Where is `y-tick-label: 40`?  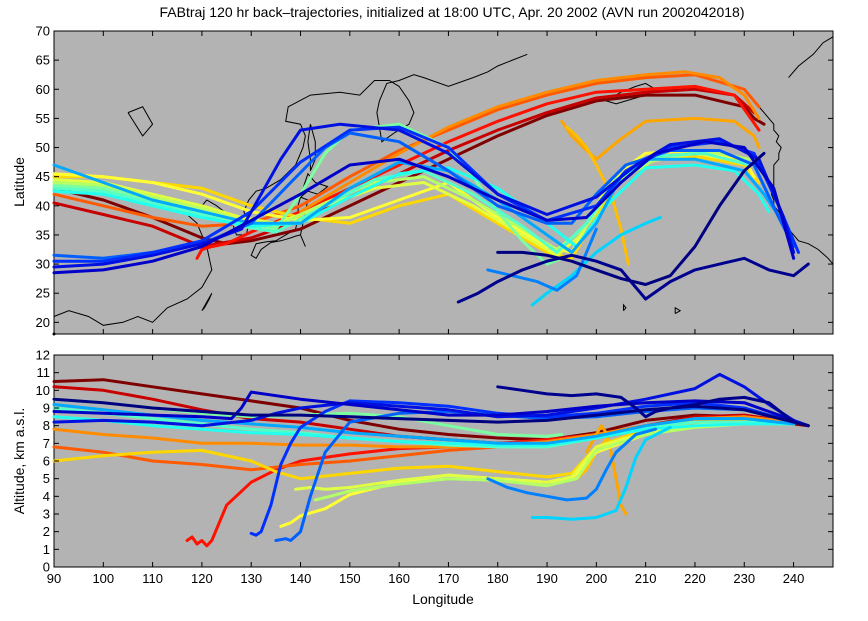 y-tick-label: 40 is located at coordinates (43, 205).